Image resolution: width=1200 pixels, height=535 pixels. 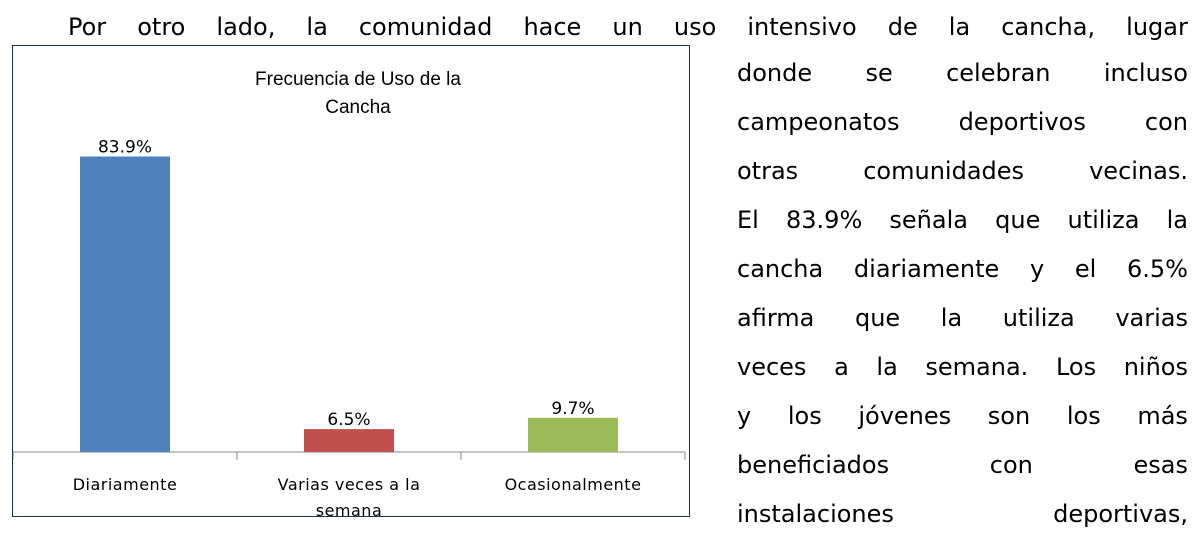 I want to click on chart-title: Frecuencia de Uso de la Cancha, so click(x=358, y=93).